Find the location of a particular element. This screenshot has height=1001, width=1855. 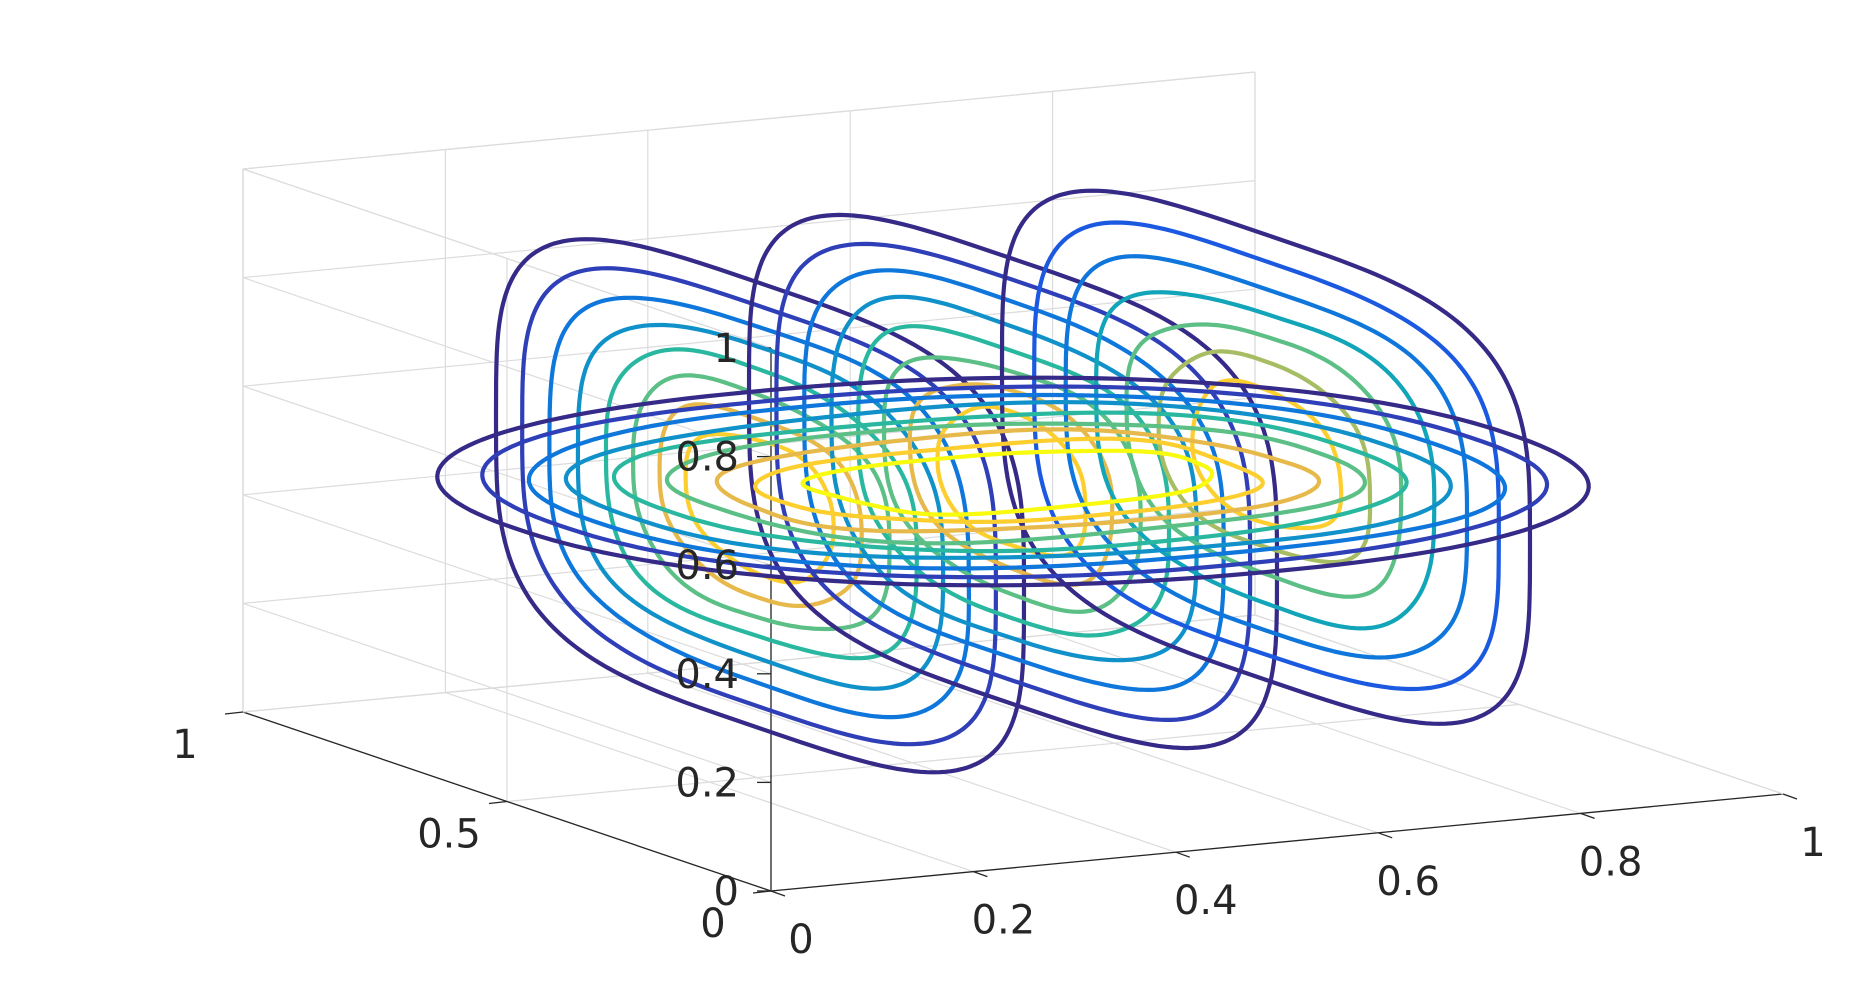

x-tick-label: 0.8 is located at coordinates (1611, 862).